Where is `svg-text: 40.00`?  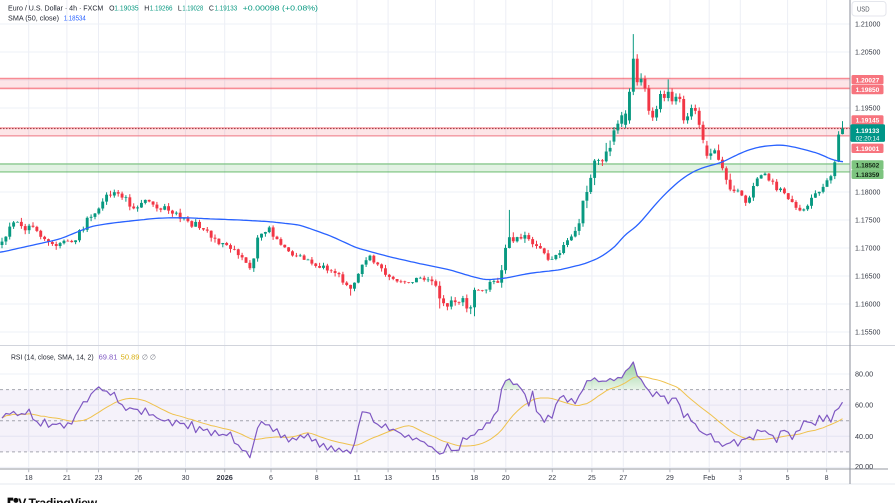
svg-text: 40.00 is located at coordinates (864, 437).